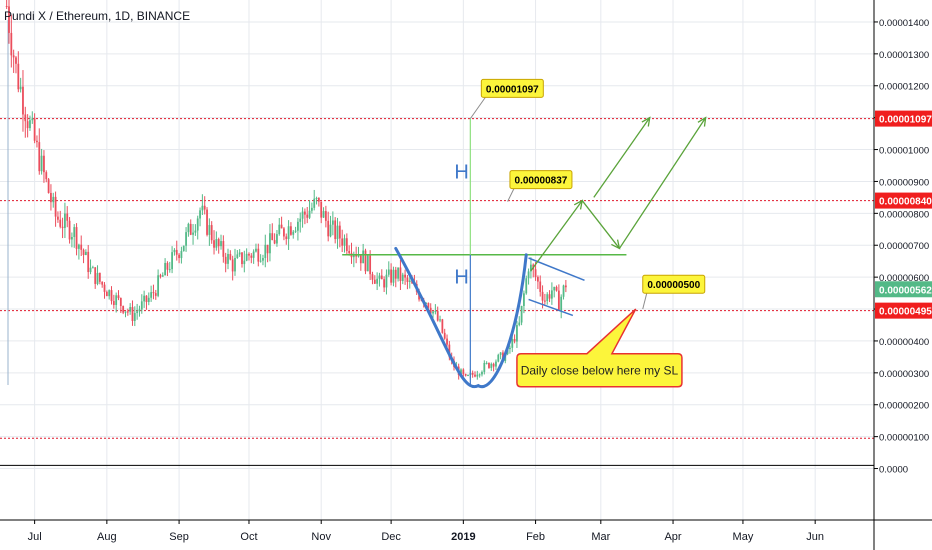 The width and height of the screenshot is (932, 550). Describe the element at coordinates (461, 172) in the screenshot. I see `measure-label-upper: H` at that location.